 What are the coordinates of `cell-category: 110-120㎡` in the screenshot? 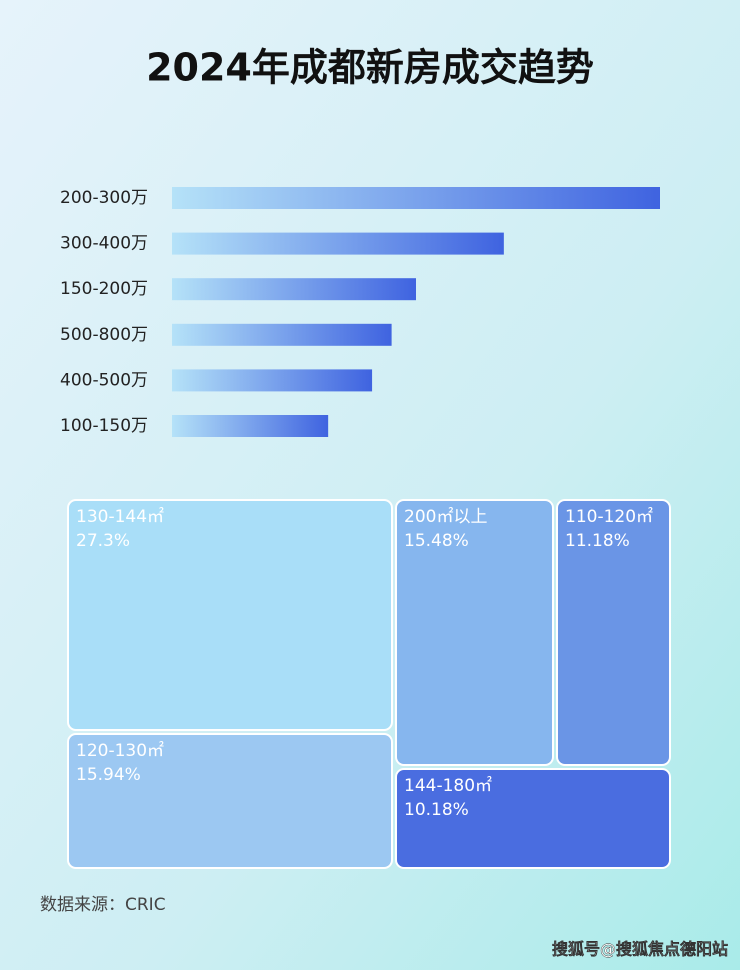 It's located at (609, 517).